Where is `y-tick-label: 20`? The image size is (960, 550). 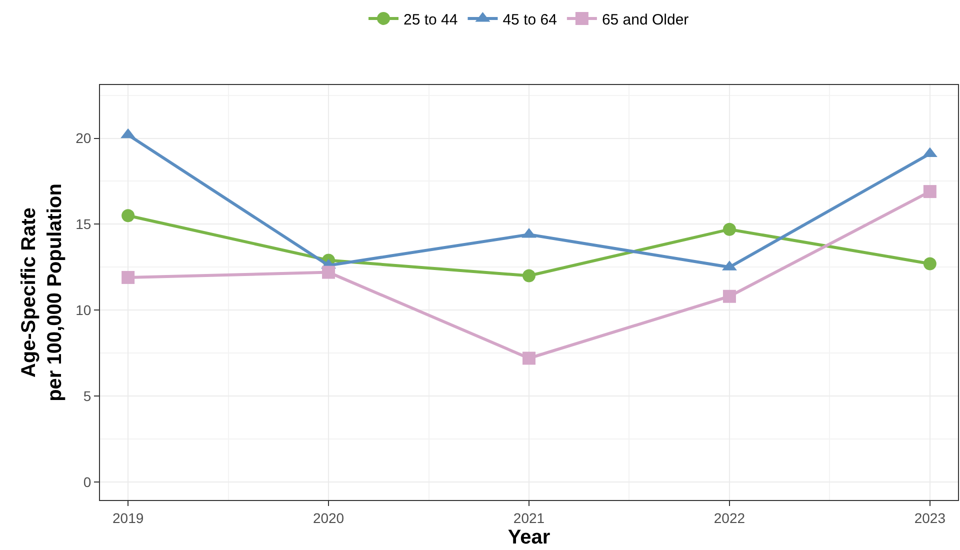
y-tick-label: 20 is located at coordinates (84, 138).